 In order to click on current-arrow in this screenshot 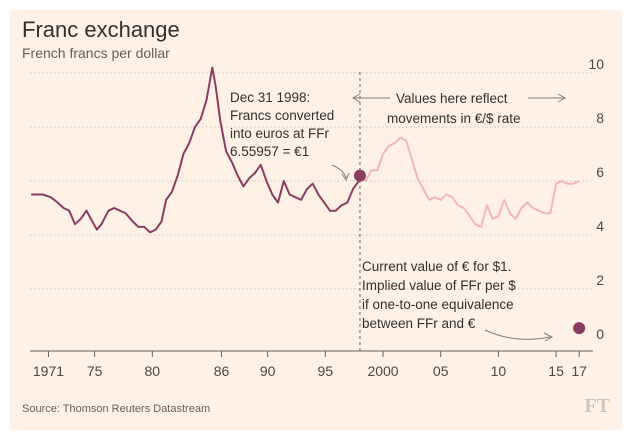, I will do `click(517, 334)`.